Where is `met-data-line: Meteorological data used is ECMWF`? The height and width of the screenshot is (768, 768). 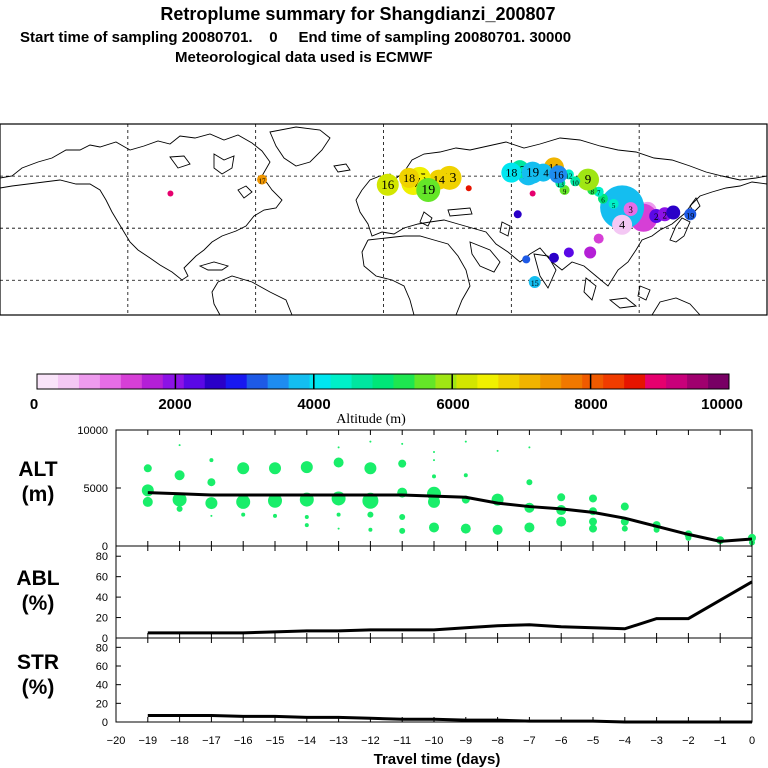 met-data-line: Meteorological data used is ECMWF is located at coordinates (304, 57).